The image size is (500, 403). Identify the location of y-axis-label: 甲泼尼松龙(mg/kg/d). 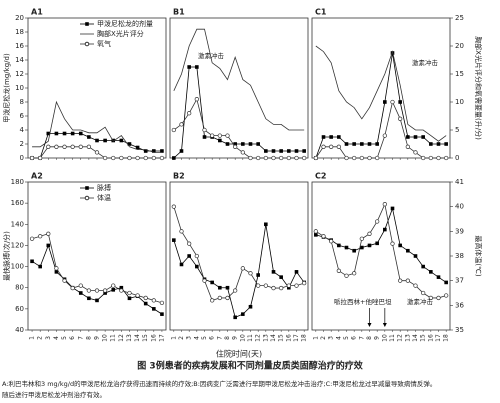
(6, 88).